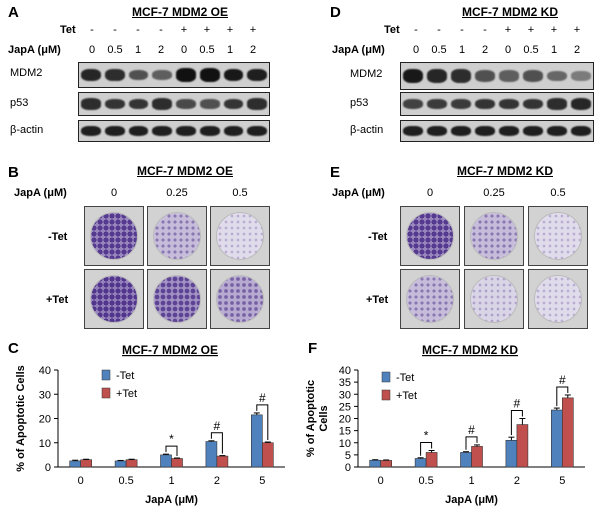  What do you see at coordinates (335, 12) in the screenshot?
I see `panel-label-d: D` at bounding box center [335, 12].